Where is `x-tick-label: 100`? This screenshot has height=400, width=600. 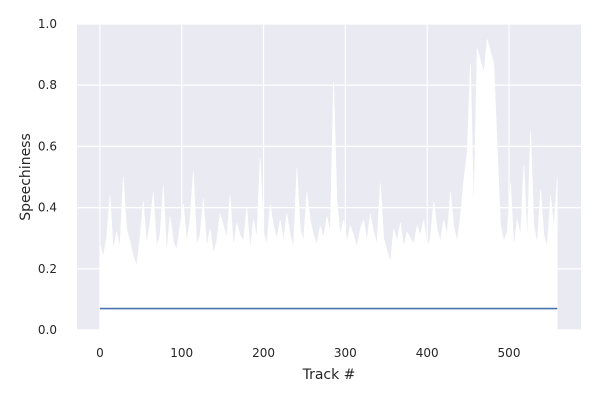
x-tick-label: 100 is located at coordinates (181, 353).